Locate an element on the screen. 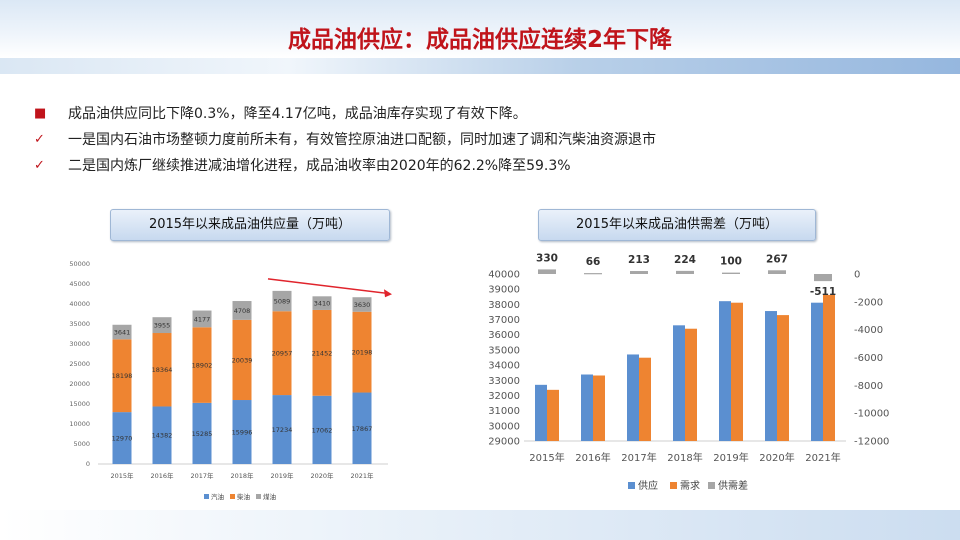 The image size is (960, 540). data-label: 14382 is located at coordinates (162, 436).